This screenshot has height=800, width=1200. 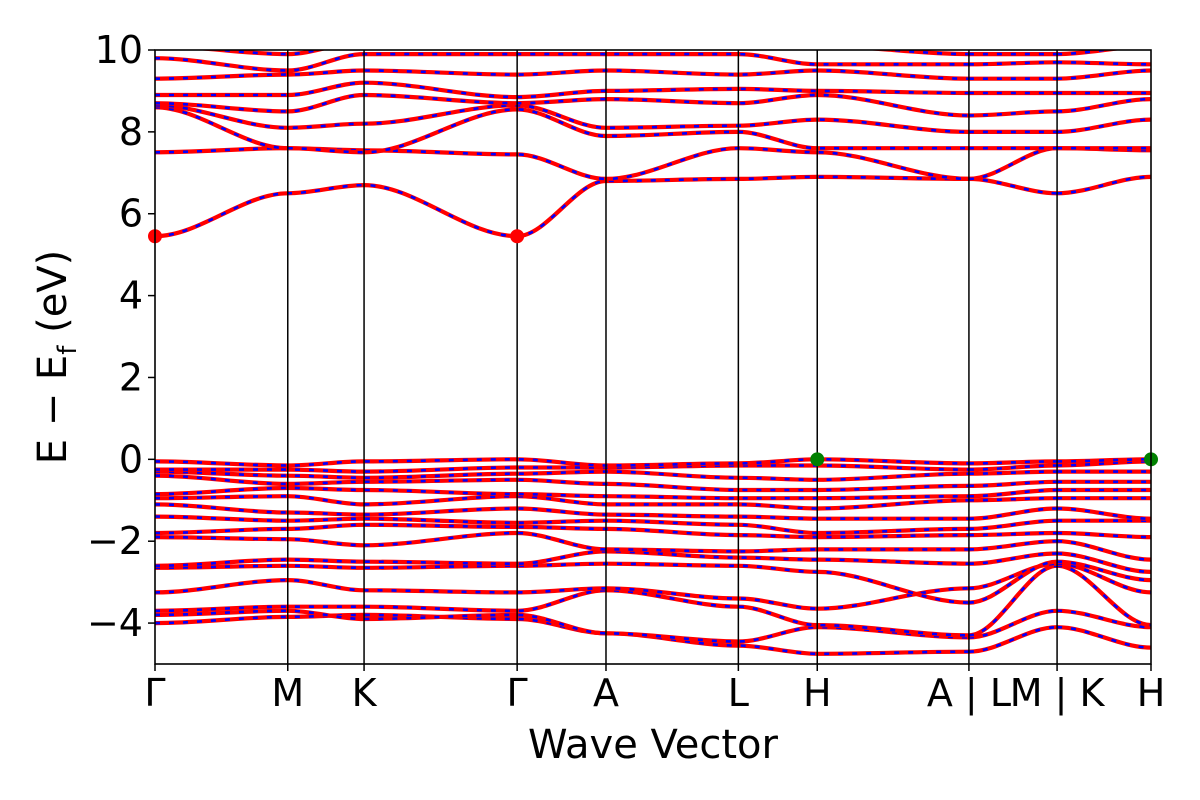 I want to click on band-22-solid, so click(x=653, y=90).